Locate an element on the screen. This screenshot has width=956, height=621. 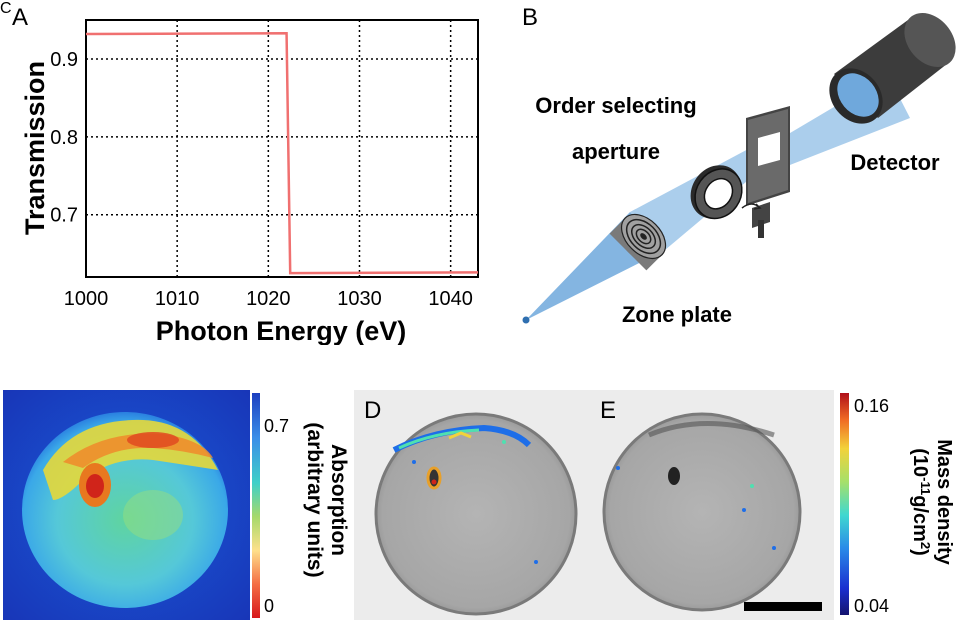
x-tick-label: 1000 is located at coordinates (86, 299).